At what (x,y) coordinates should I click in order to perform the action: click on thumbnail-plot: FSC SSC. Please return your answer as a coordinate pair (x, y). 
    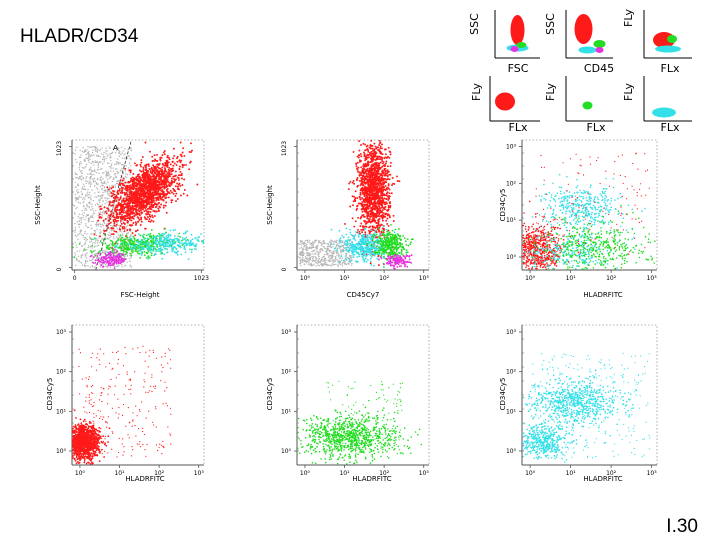
    Looking at the image, I should click on (504, 42).